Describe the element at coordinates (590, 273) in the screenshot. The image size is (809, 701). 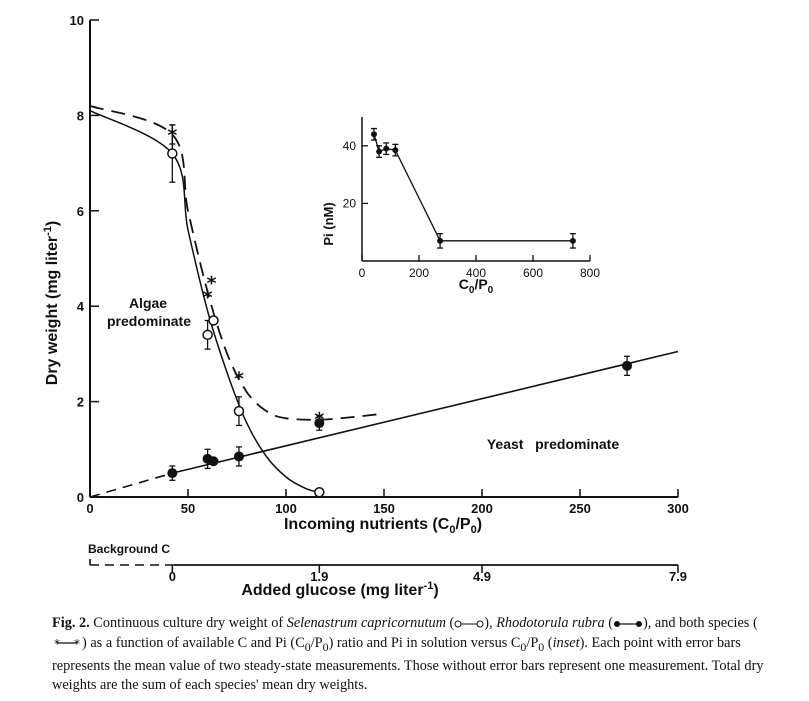
I see `inset-x-tick-label: 800` at that location.